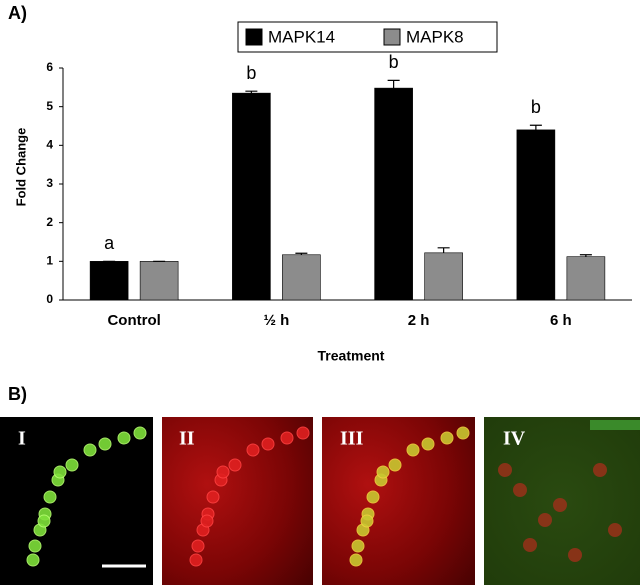  Describe the element at coordinates (419, 320) in the screenshot. I see `x-tick-label: 2 h` at that location.